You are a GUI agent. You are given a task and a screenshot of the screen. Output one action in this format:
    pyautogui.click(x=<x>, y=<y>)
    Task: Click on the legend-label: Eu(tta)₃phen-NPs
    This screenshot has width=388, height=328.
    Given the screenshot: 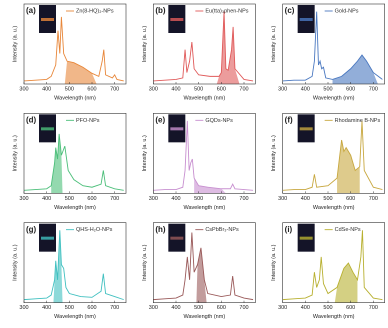 What is the action you would take?
    pyautogui.click(x=226, y=11)
    